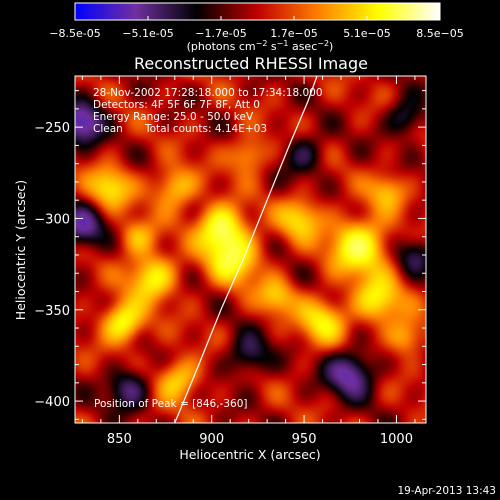  Describe the element at coordinates (366, 33) in the screenshot. I see `colorbar-tick-label: 5.1e−05` at that location.